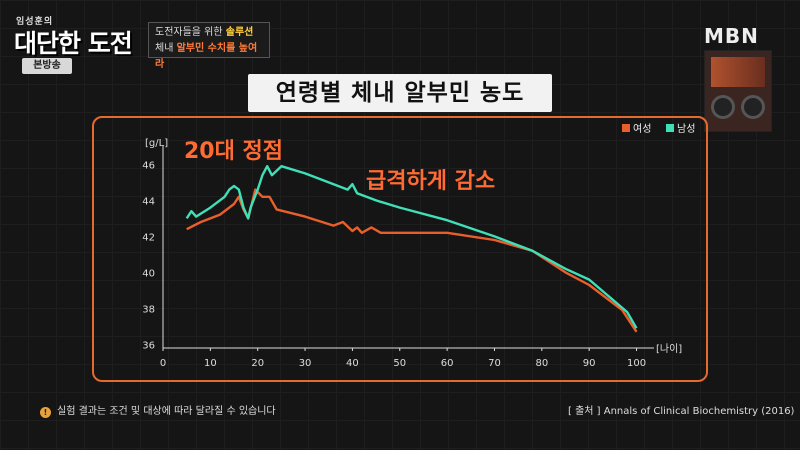  I want to click on disclaimer-text: 실험 결과는 조건 및 대상에 따라 달라질 수 있습니다, so click(166, 411).